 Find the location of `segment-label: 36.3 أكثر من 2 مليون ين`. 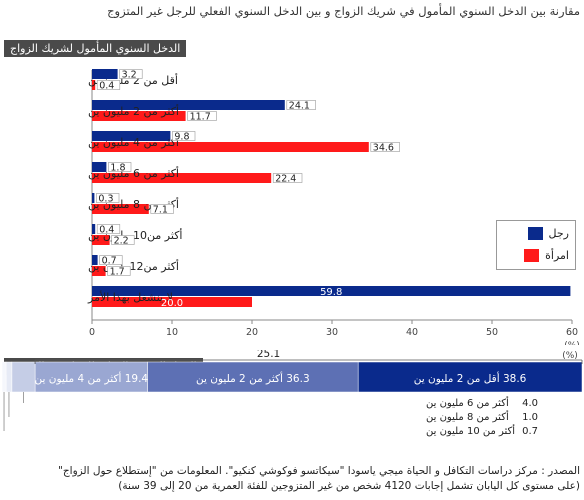

segment-label: 36.3 أكثر من 2 مليون ين is located at coordinates (253, 378).